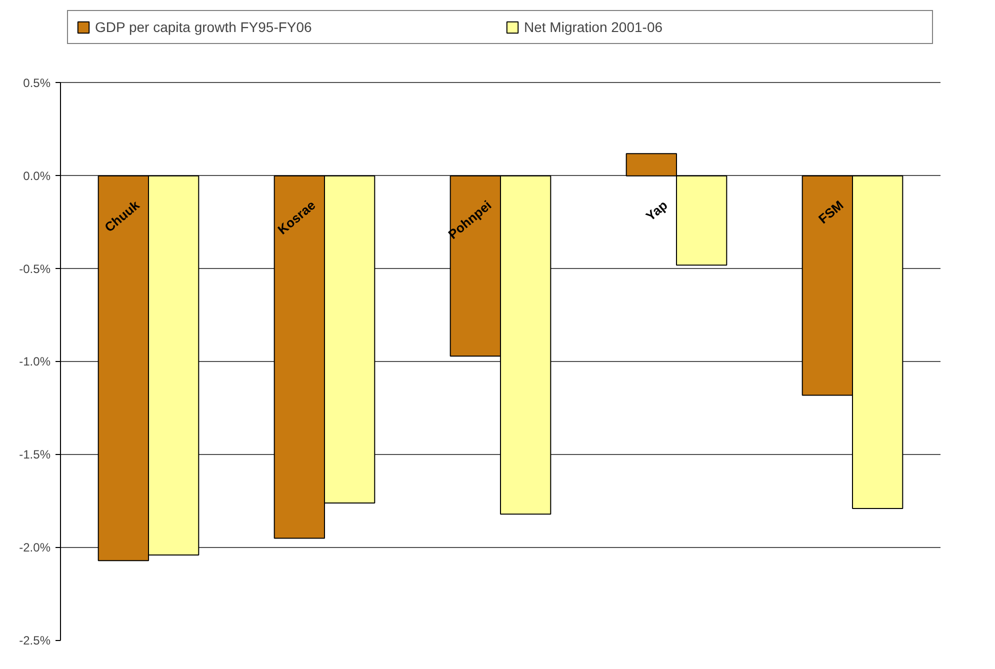  What do you see at coordinates (204, 27) in the screenshot?
I see `legend-label: GDP per capita growth FY95-FY06` at bounding box center [204, 27].